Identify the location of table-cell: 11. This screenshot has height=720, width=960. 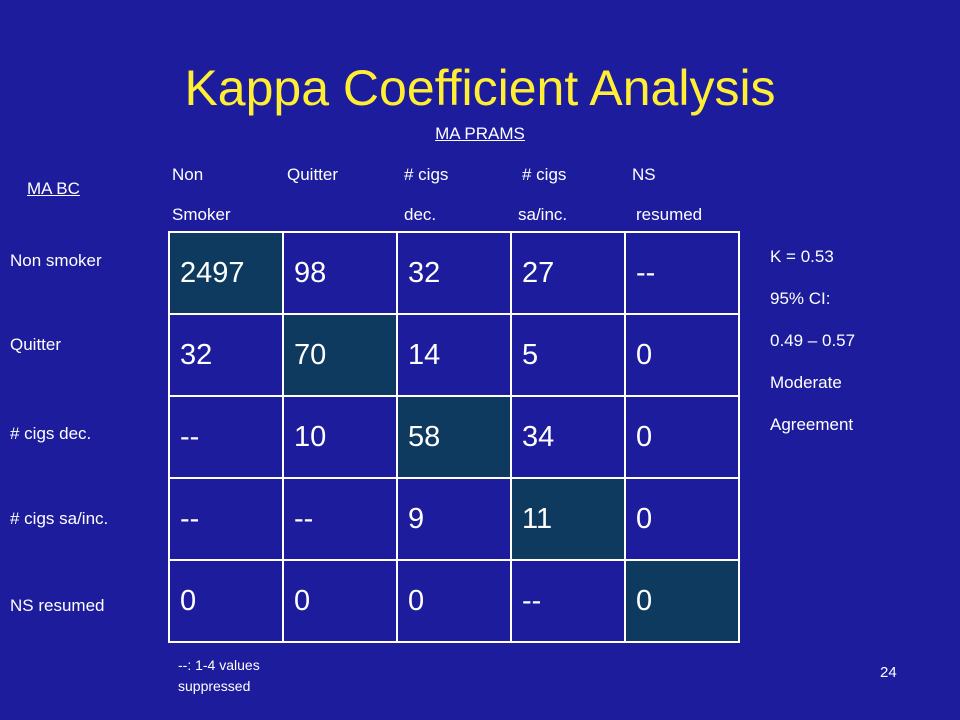
(568, 519).